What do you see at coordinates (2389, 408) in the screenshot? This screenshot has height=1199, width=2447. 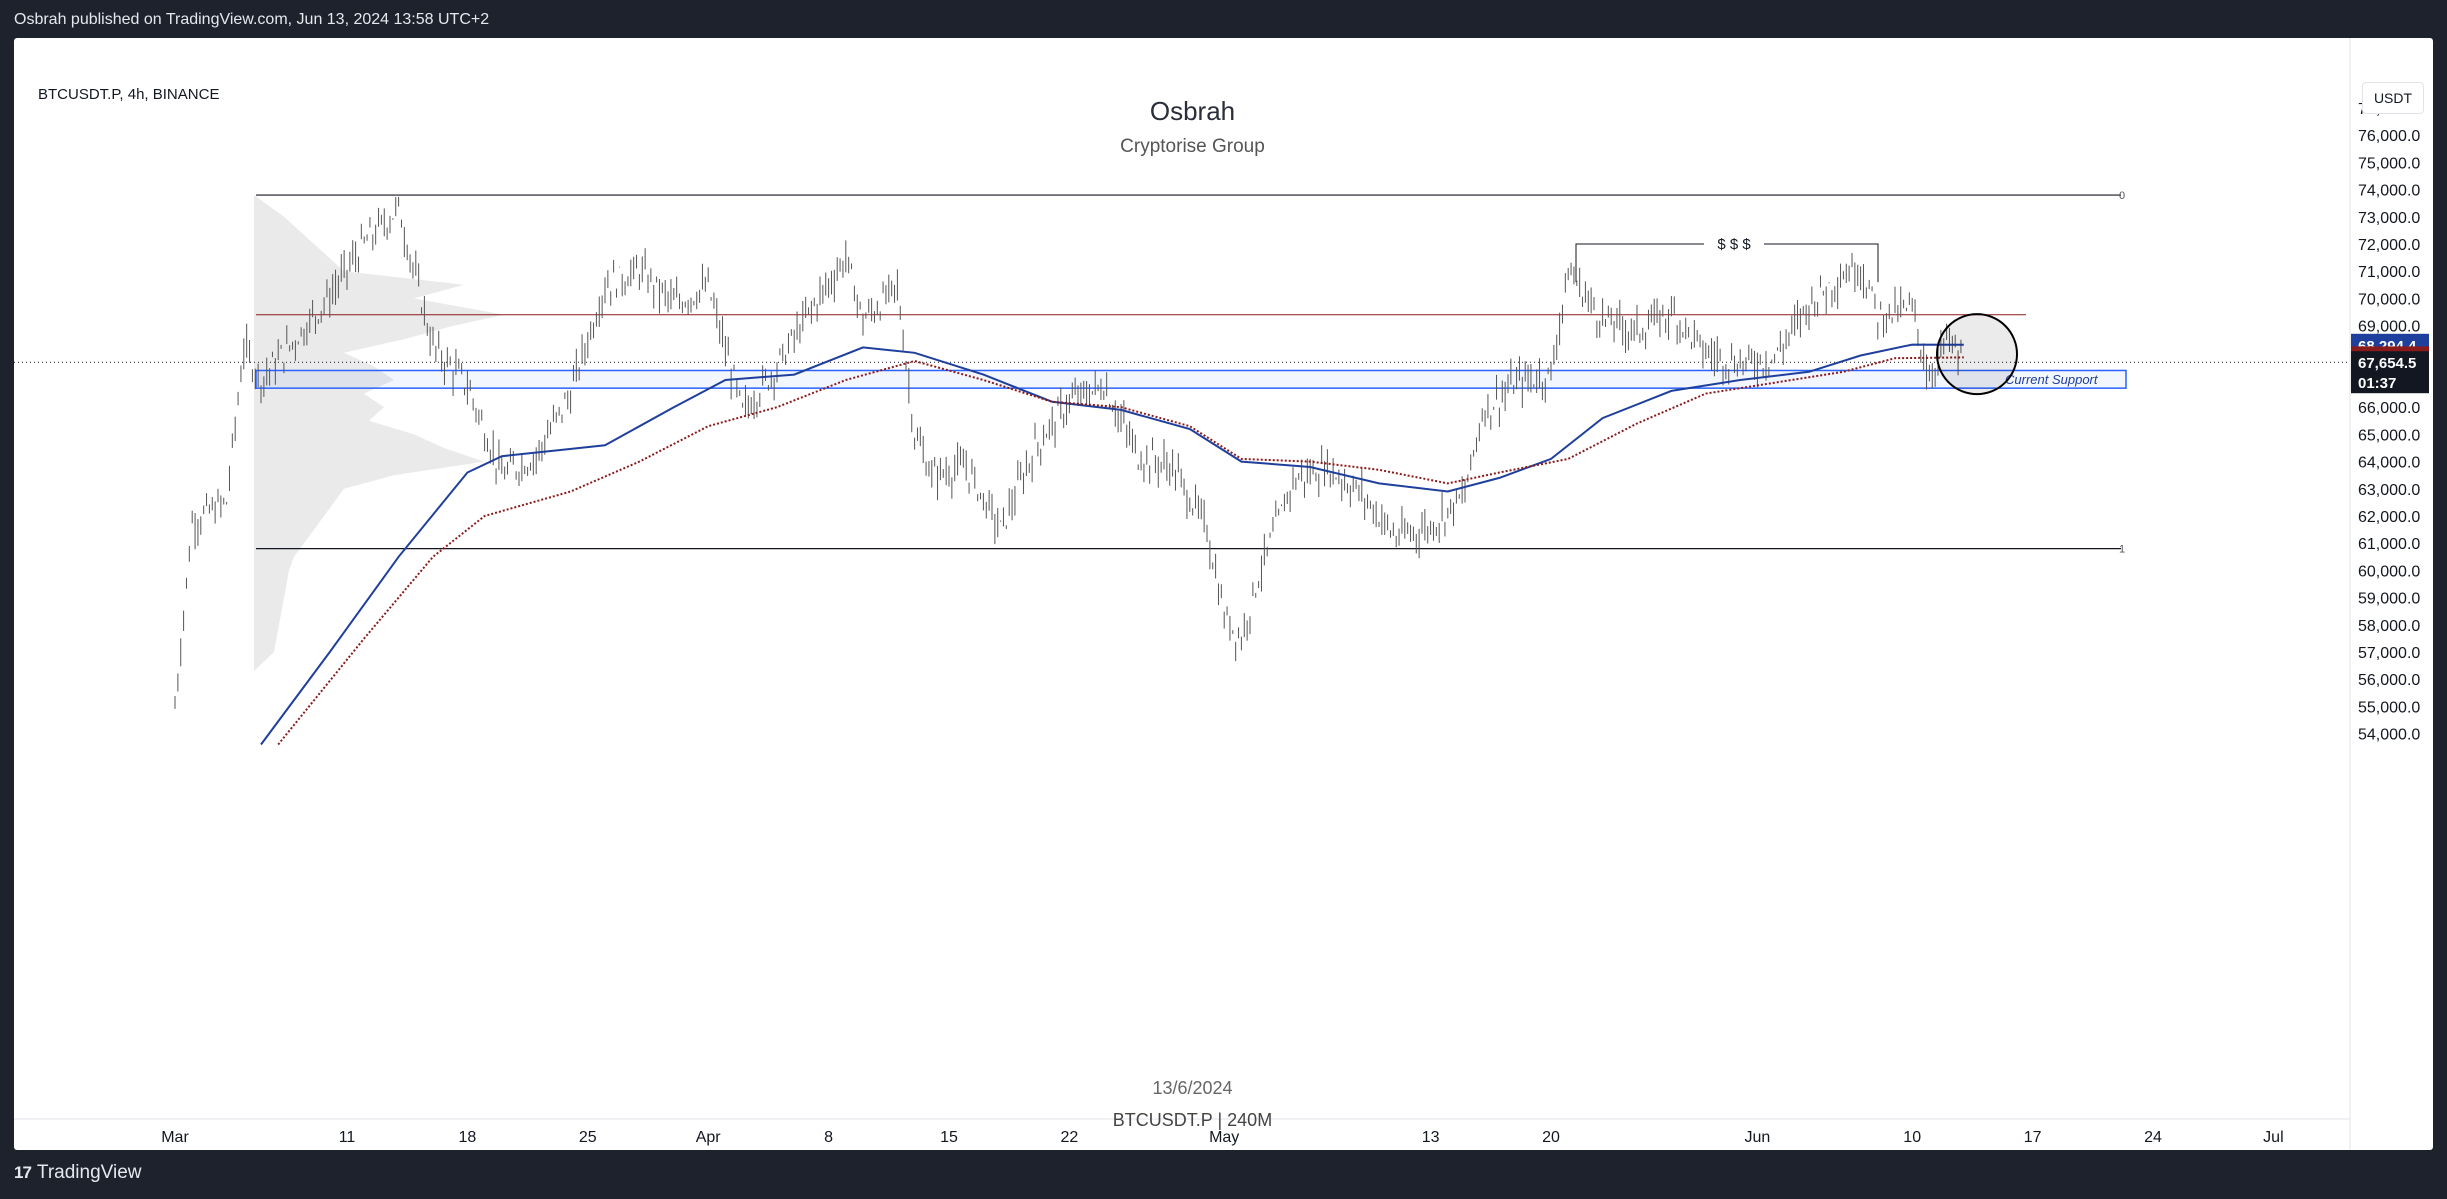 I see `y-tick-label: 66,000.0` at bounding box center [2389, 408].